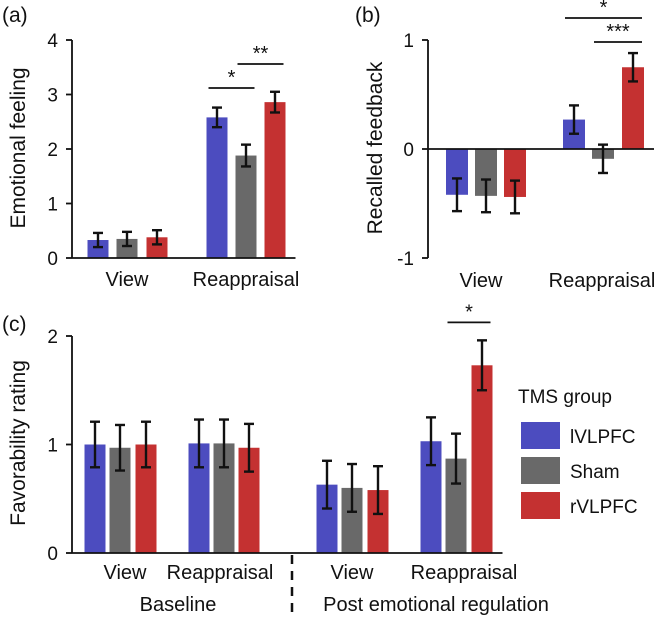  Describe the element at coordinates (14, 324) in the screenshot. I see `panel-c-letter: (c)` at that location.